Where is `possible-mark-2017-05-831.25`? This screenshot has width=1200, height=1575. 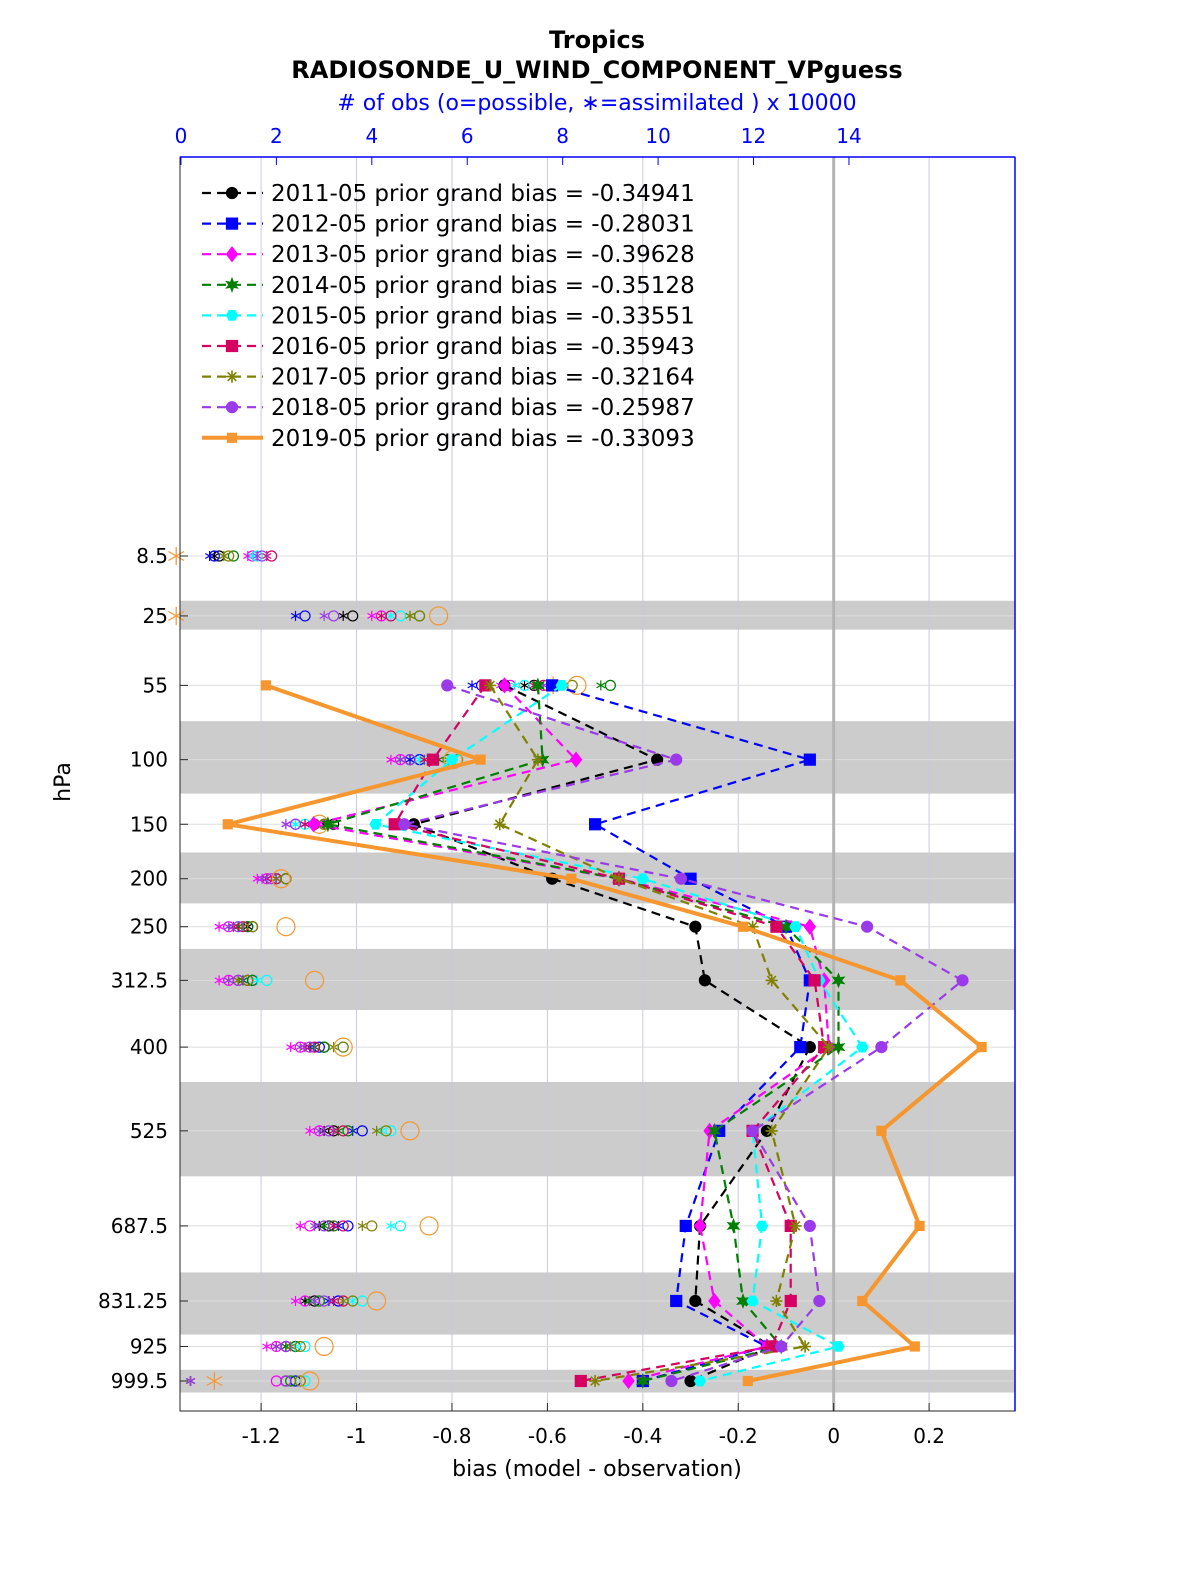 possible-mark-2017-05-831.25 is located at coordinates (353, 1301).